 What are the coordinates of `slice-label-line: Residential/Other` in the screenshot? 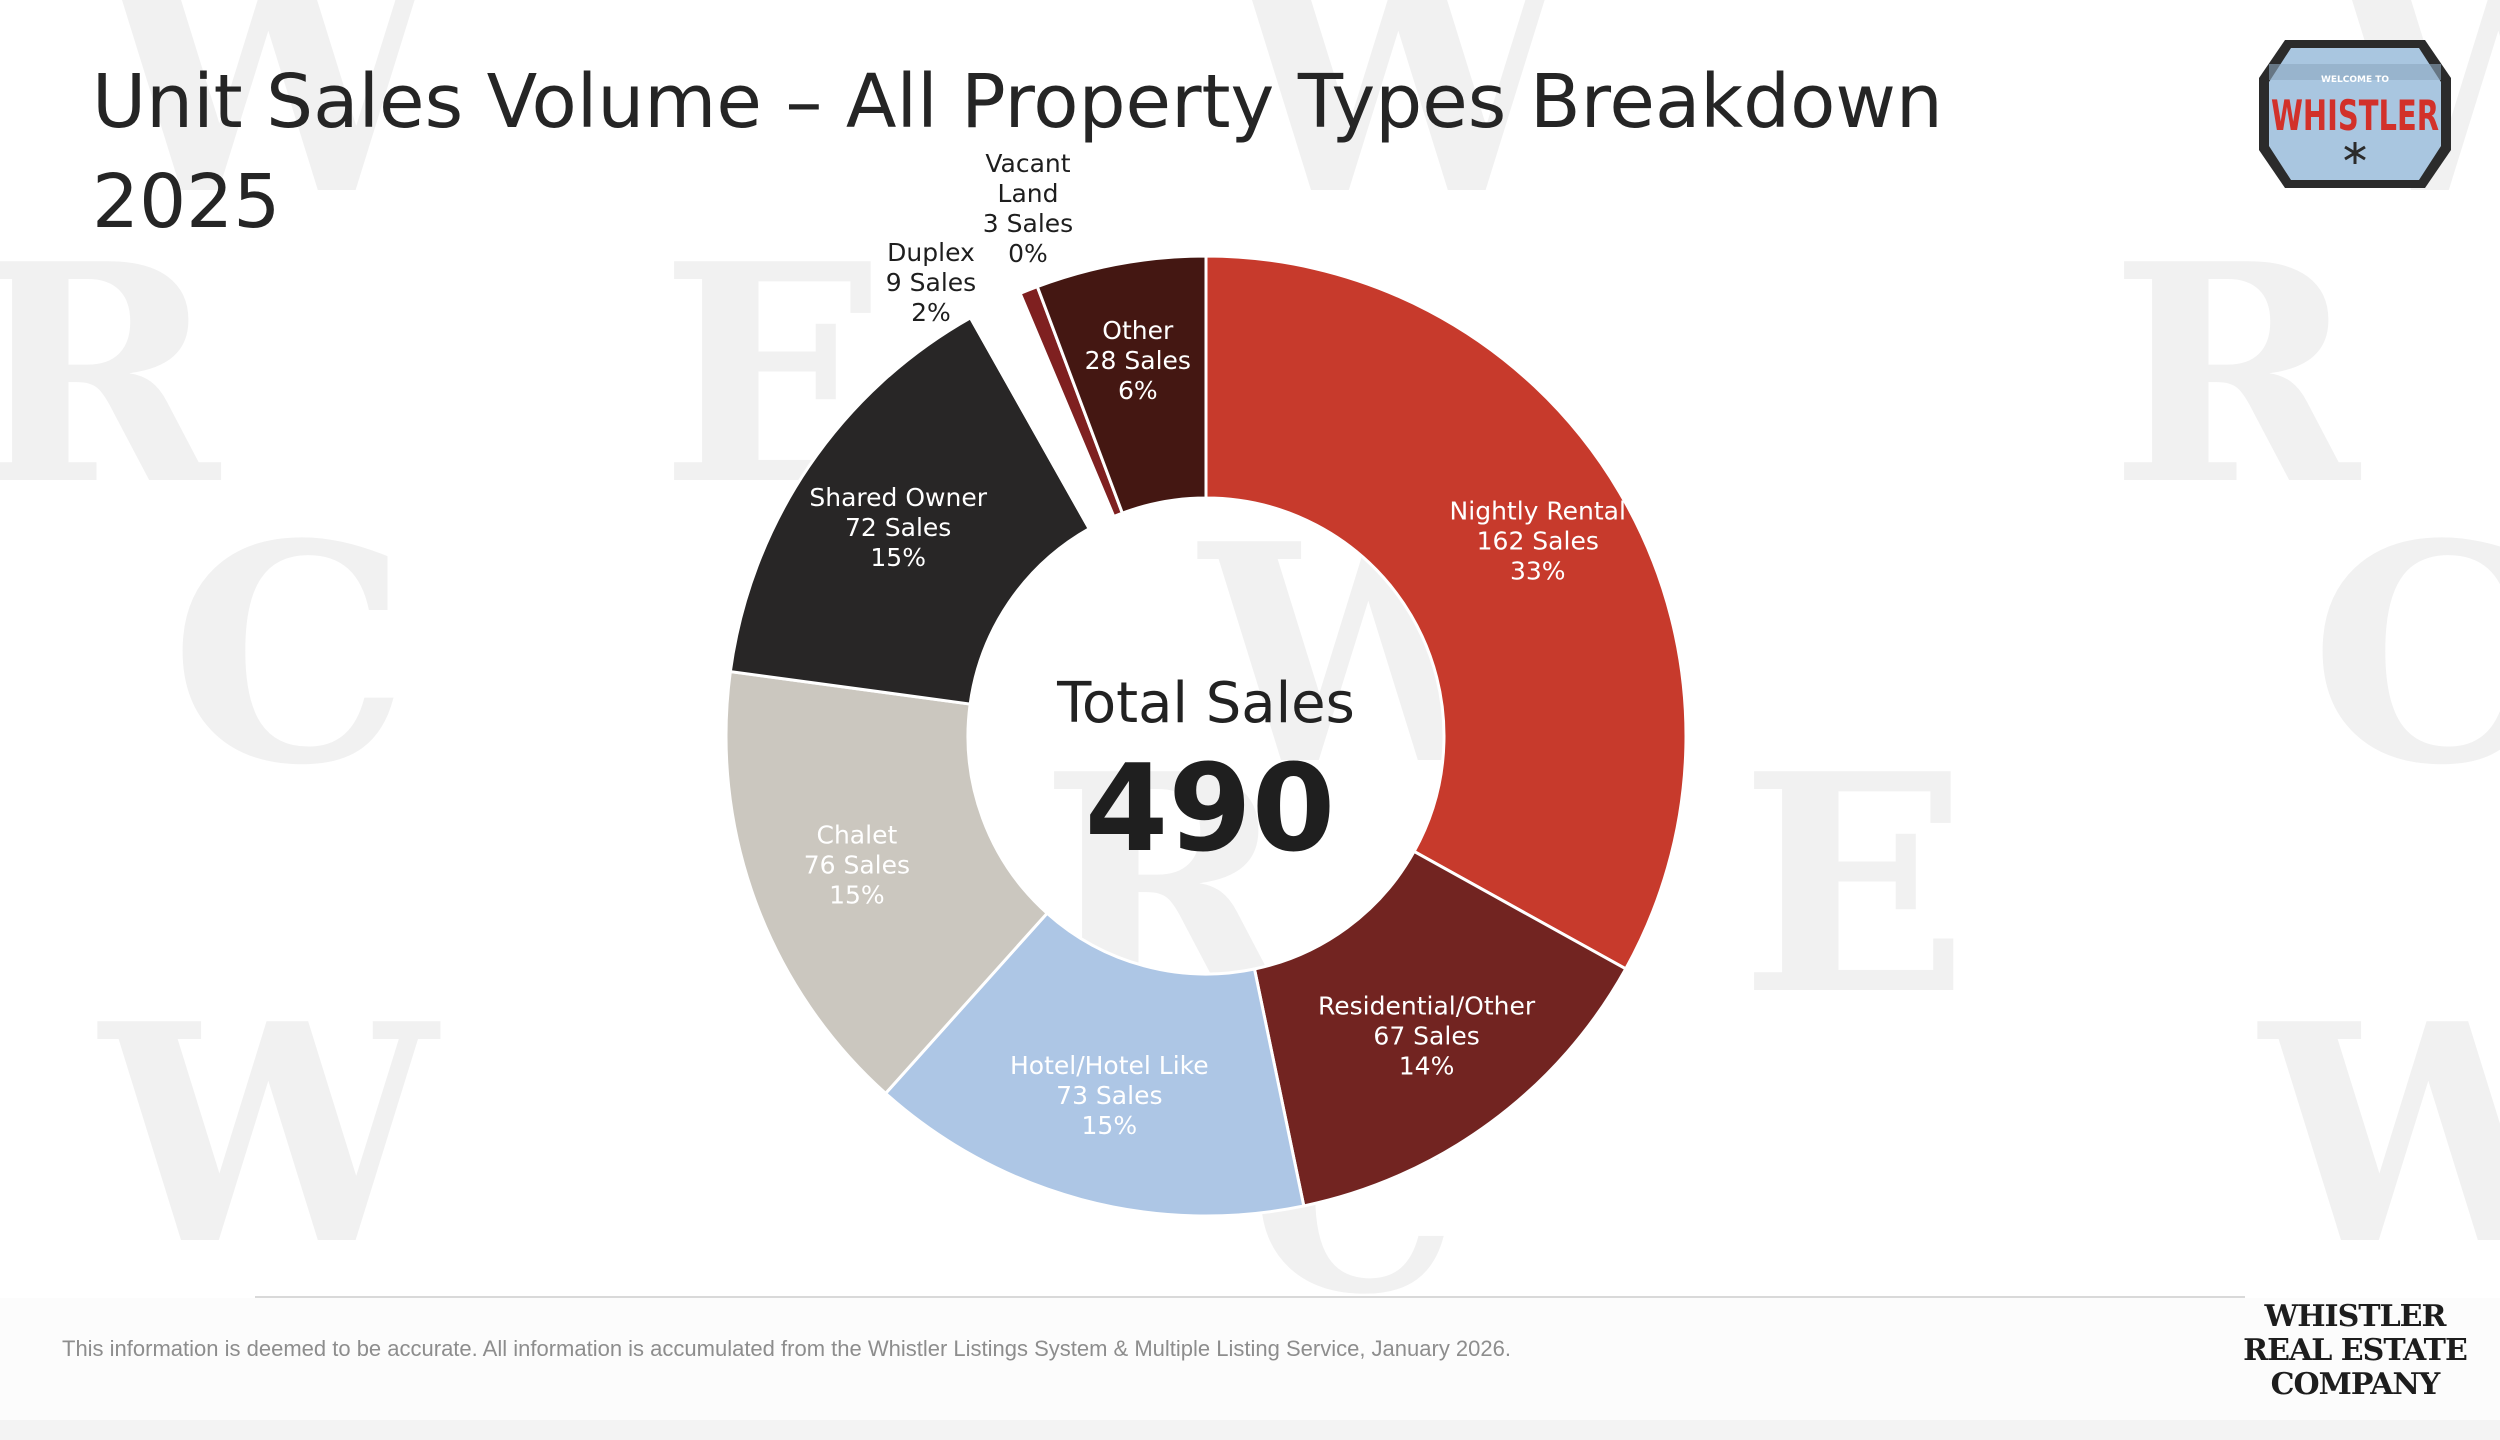 It's located at (1427, 1006).